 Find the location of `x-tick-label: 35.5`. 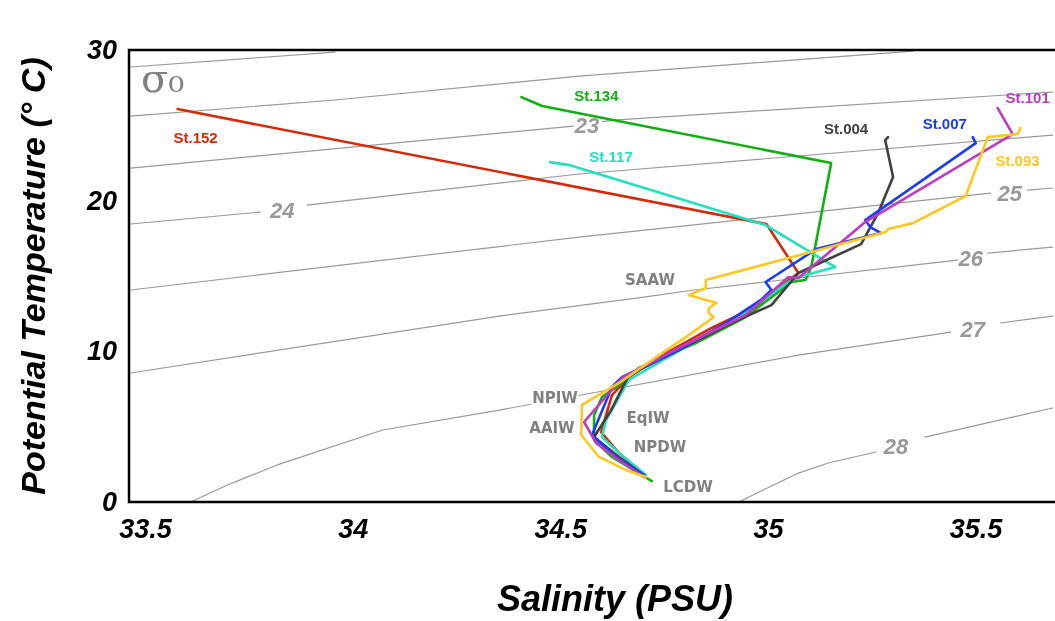

x-tick-label: 35.5 is located at coordinates (976, 529).